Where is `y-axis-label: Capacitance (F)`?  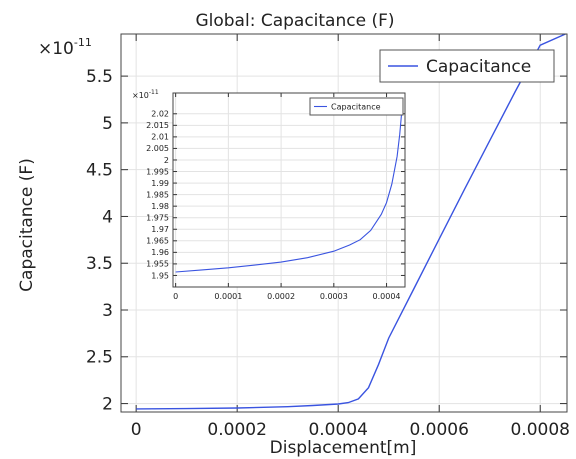 y-axis-label: Capacitance (F) is located at coordinates (27, 225).